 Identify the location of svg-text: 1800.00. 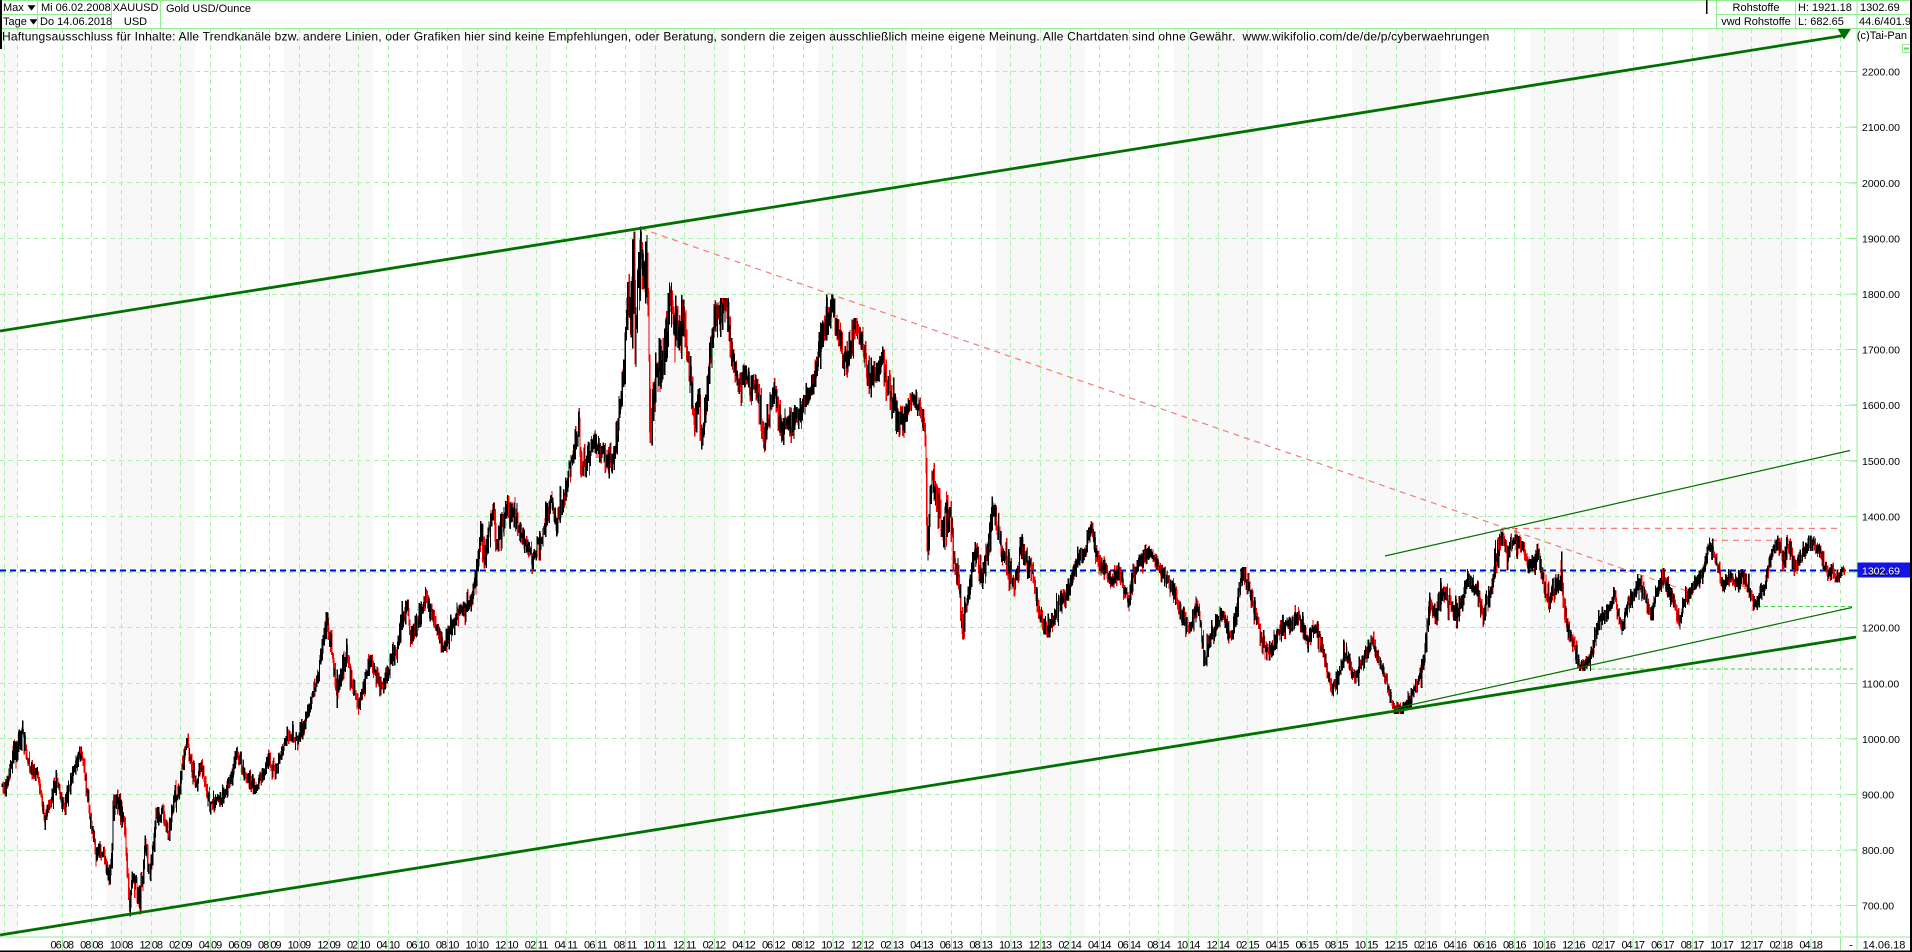
(1881, 295).